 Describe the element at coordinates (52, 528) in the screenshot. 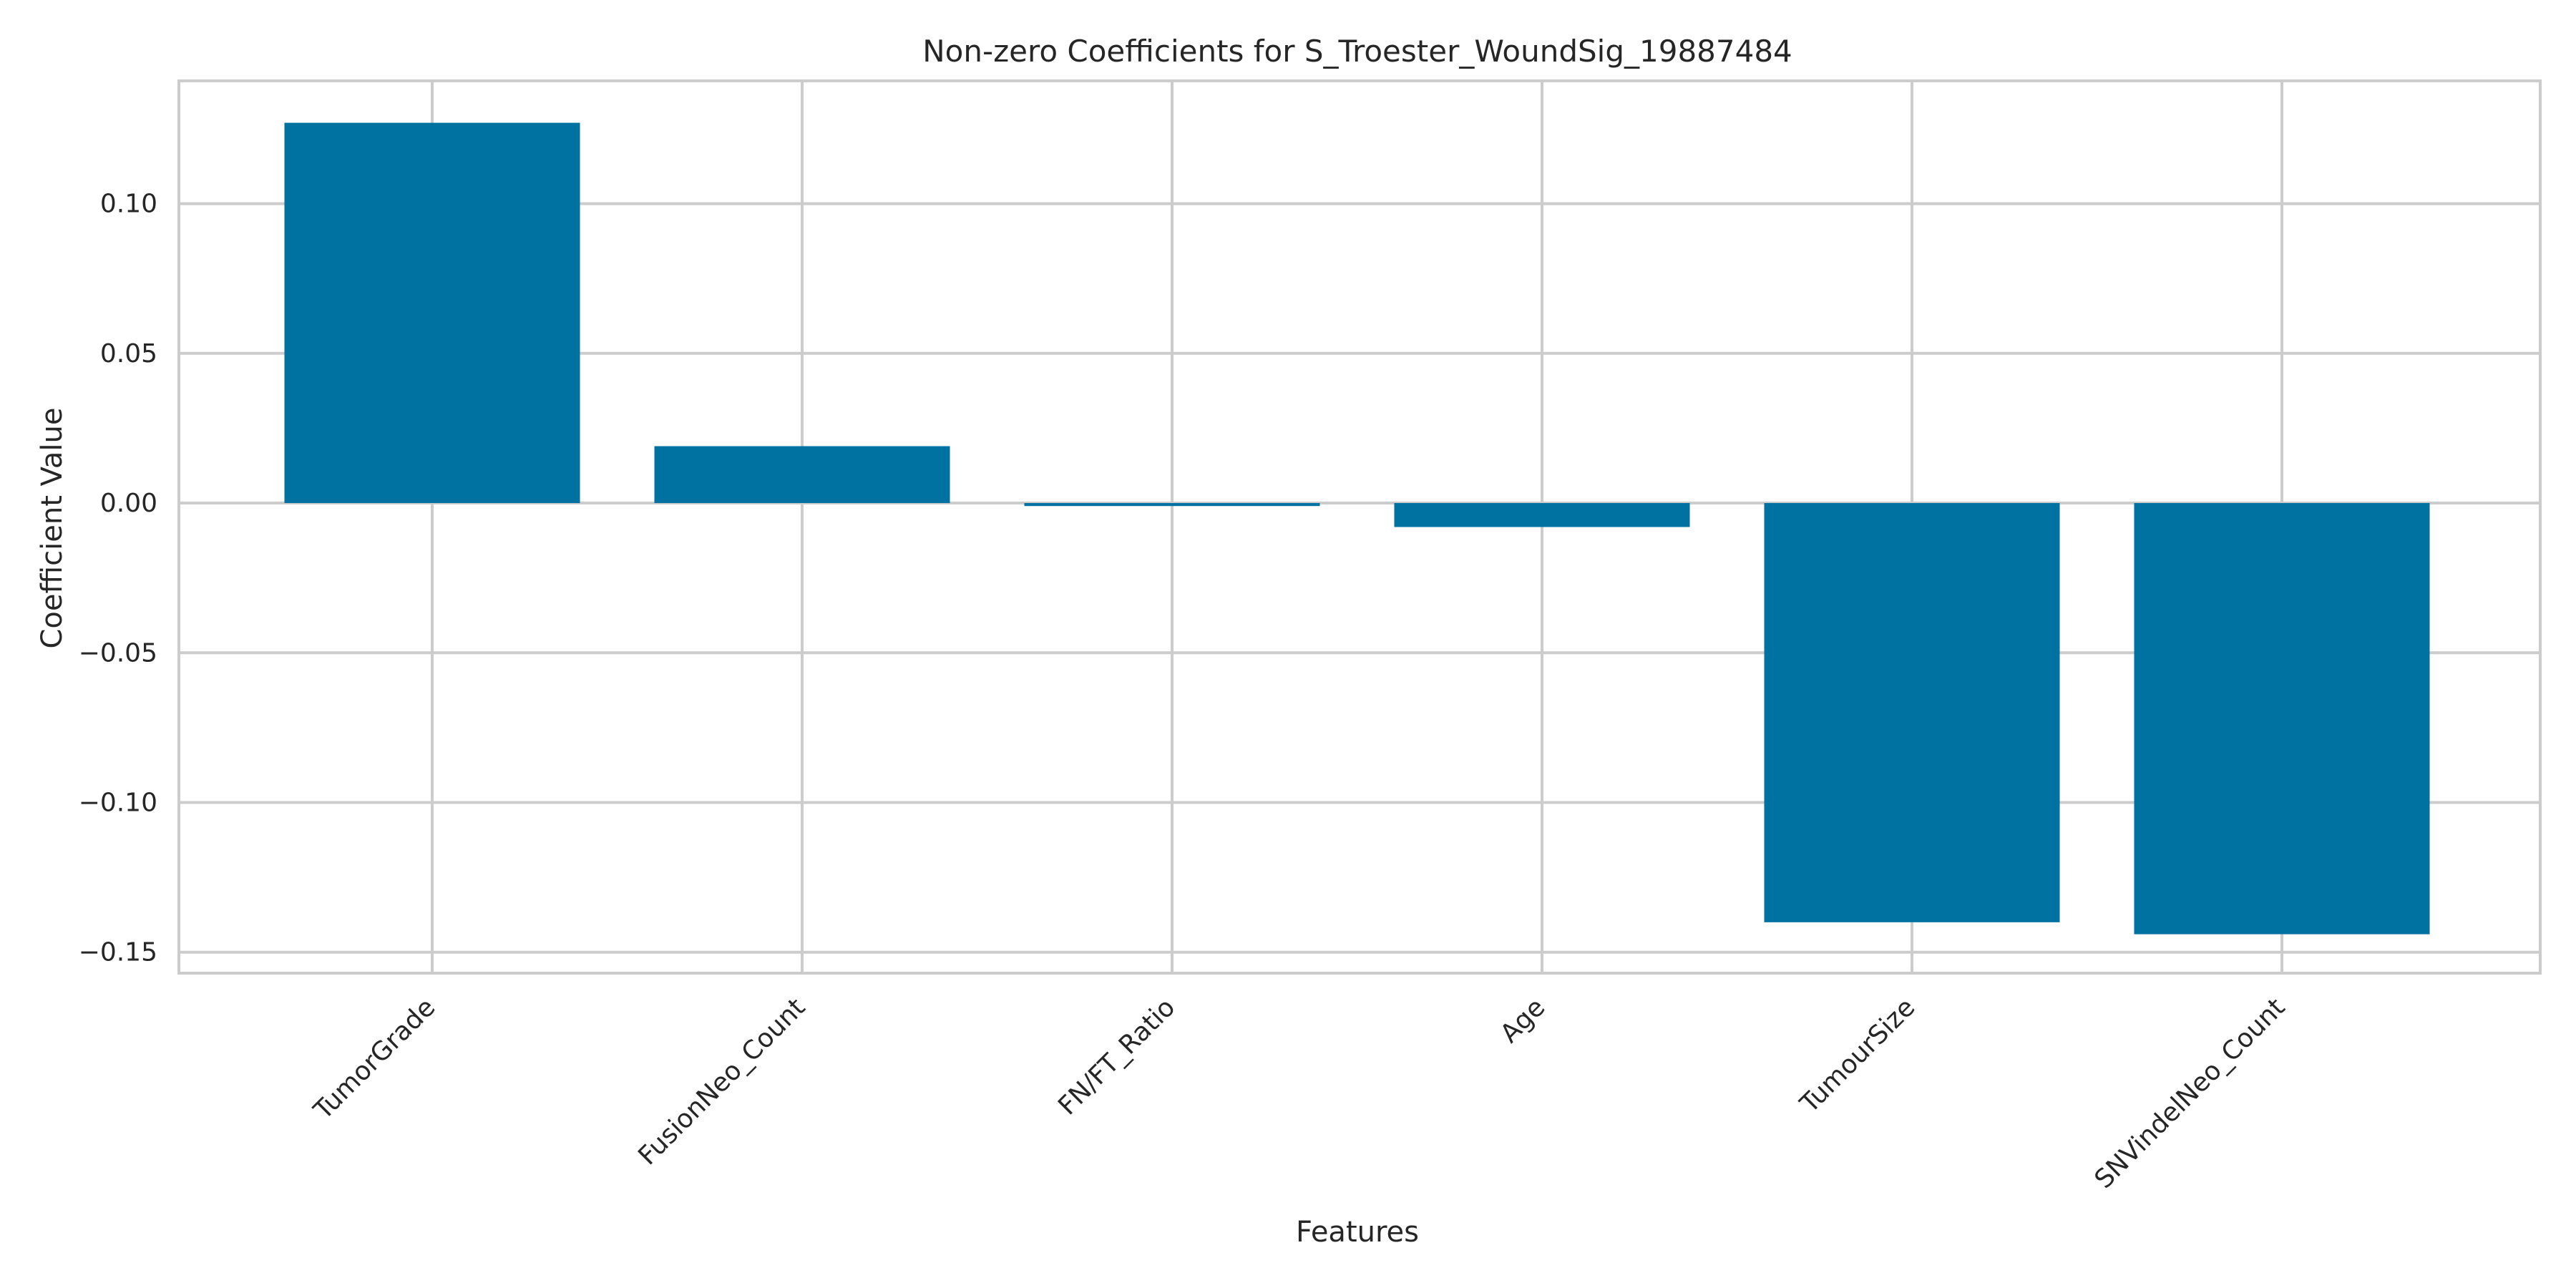

I see `y-axis-label: Coefficient Value` at that location.